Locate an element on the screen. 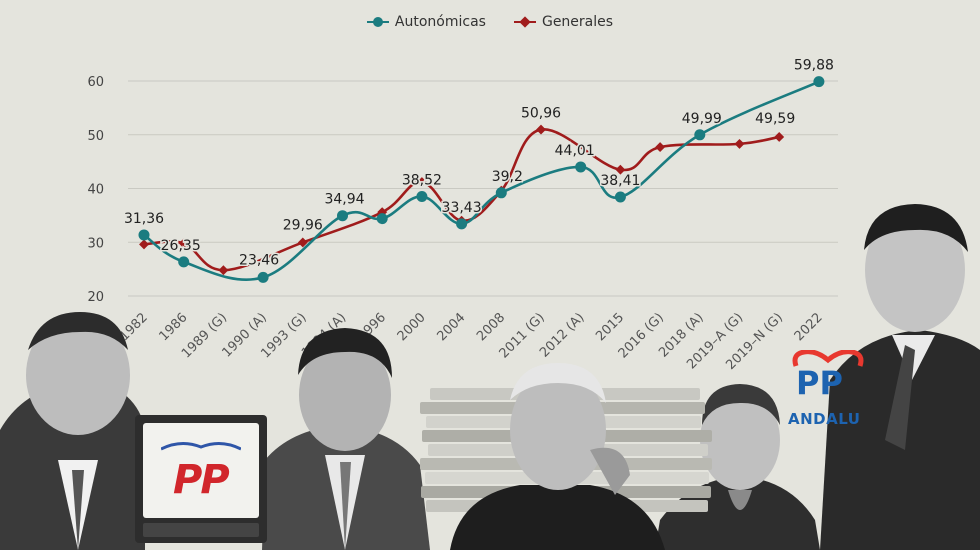  x-tick-8: 2004 is located at coordinates (451, 327).